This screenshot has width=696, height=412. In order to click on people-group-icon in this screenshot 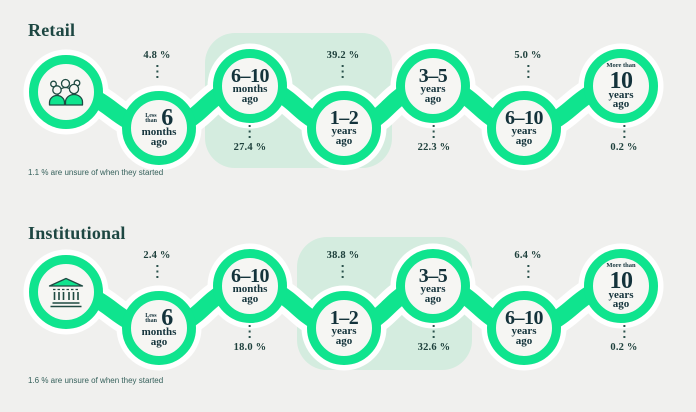, I will do `click(66, 92)`.